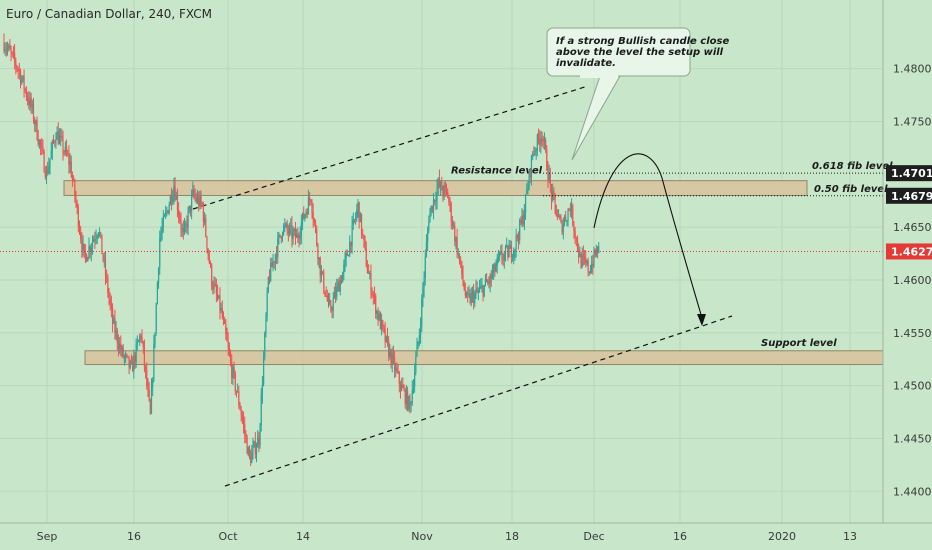 This screenshot has height=550, width=932. I want to click on fib-price-badge, so click(909, 173).